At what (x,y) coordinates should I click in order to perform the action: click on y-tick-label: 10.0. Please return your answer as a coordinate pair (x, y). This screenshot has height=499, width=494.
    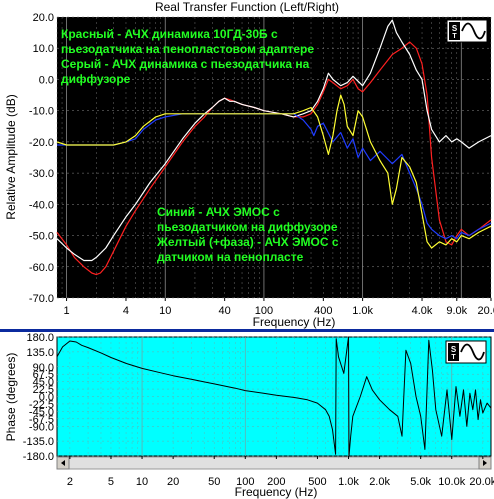
    Looking at the image, I should click on (43, 49).